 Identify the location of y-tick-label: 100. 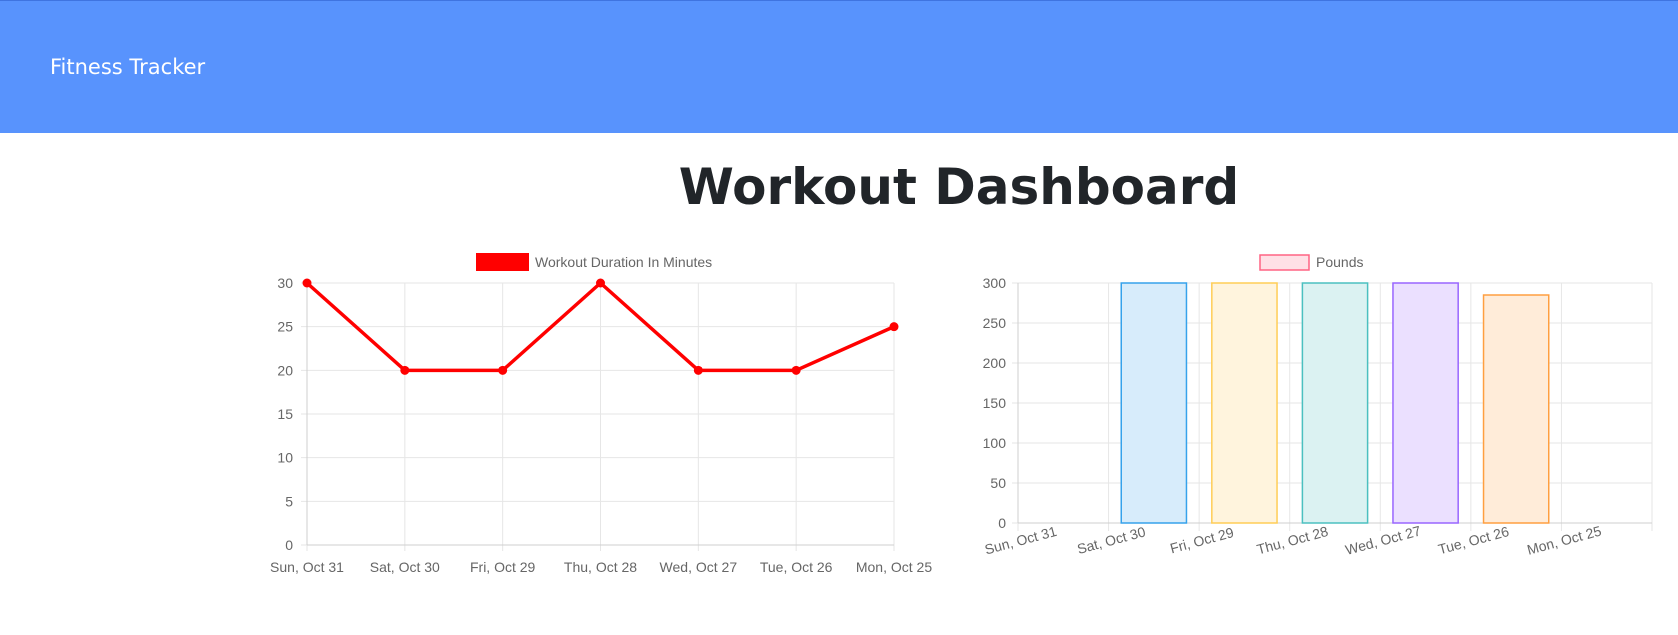
(995, 443).